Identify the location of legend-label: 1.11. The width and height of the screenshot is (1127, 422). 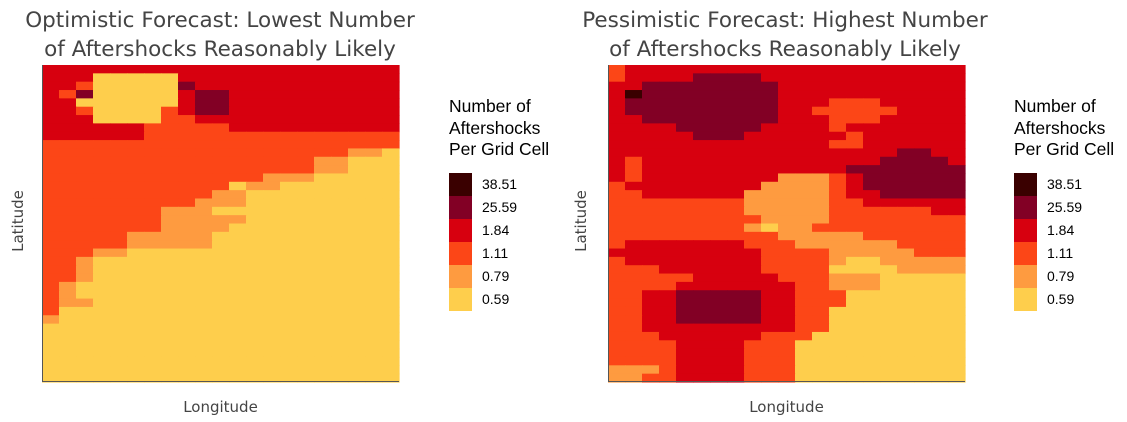
(495, 253).